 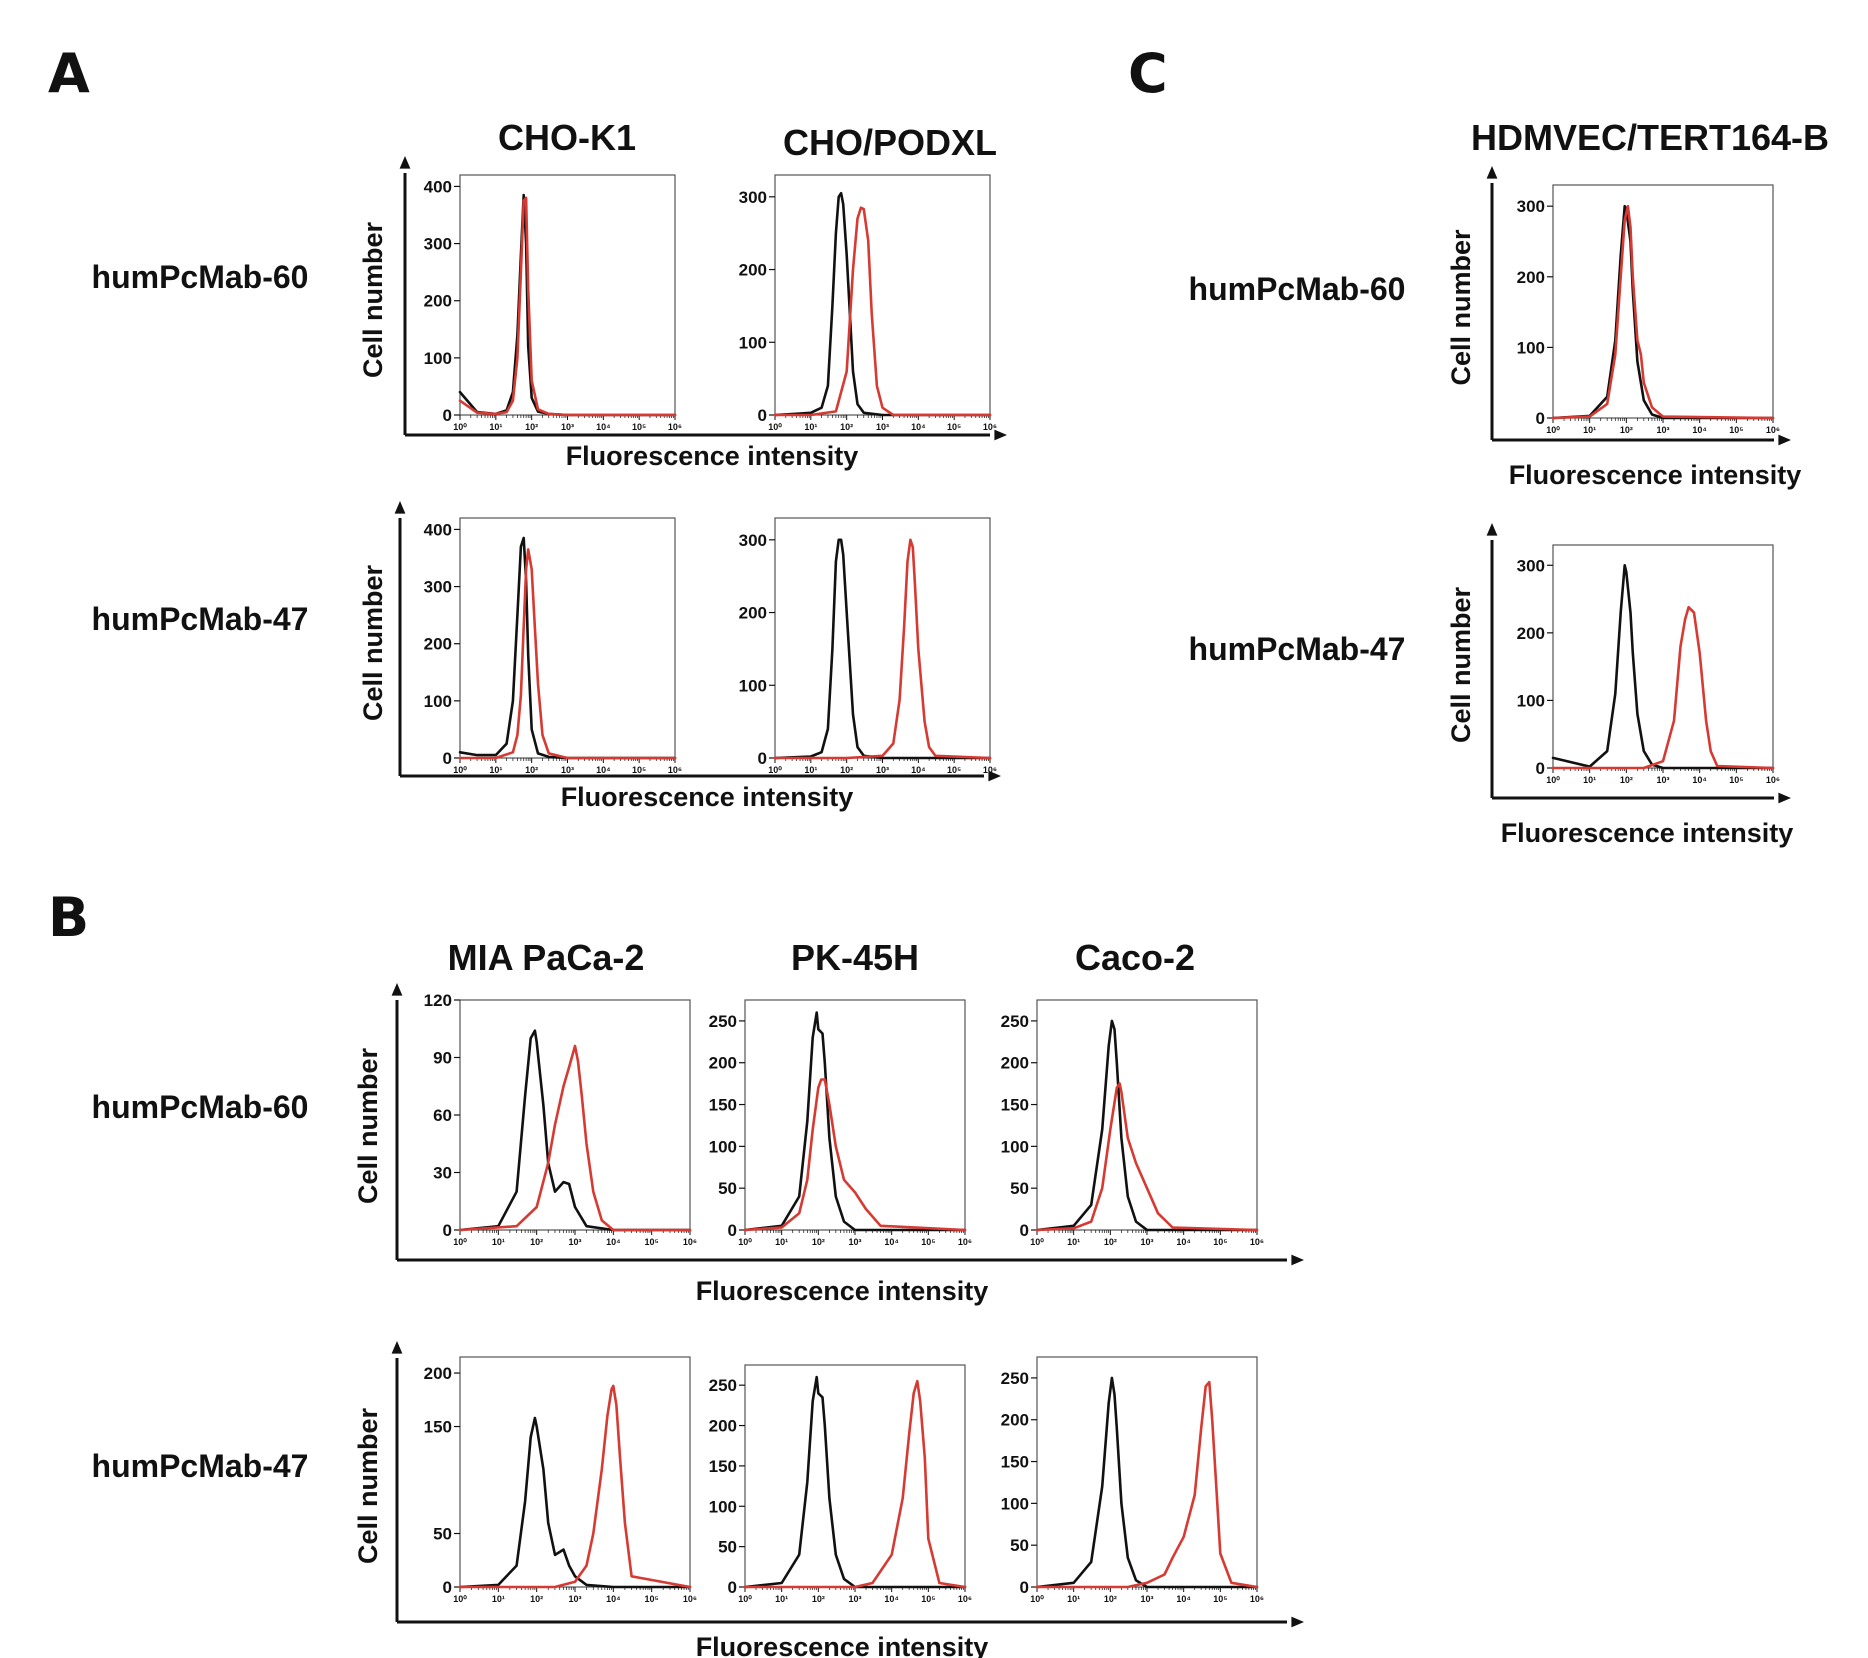 I want to click on row-label: humPcMab-60, so click(x=200, y=277).